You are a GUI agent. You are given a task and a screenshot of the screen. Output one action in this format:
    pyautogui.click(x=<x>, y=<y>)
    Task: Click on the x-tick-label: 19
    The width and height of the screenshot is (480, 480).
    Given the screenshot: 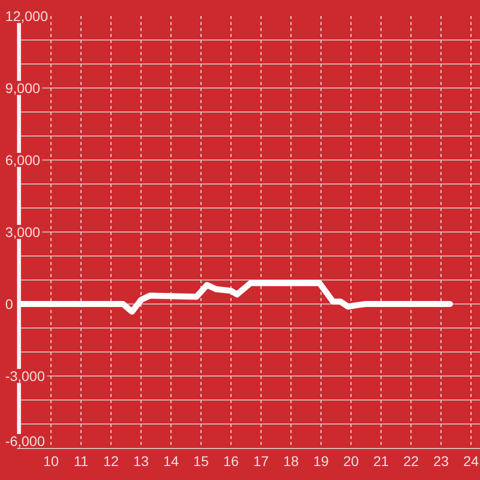 What is the action you would take?
    pyautogui.click(x=321, y=460)
    